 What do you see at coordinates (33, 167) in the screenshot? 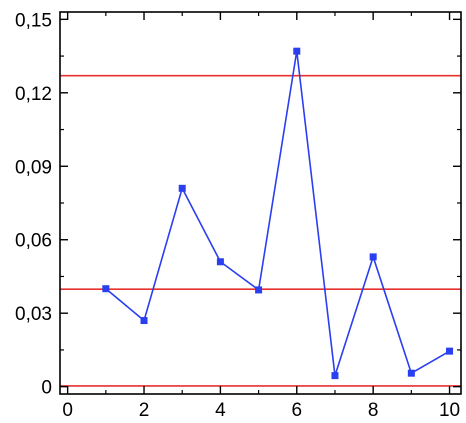
I see `y-tick-label: 0,09` at bounding box center [33, 167].